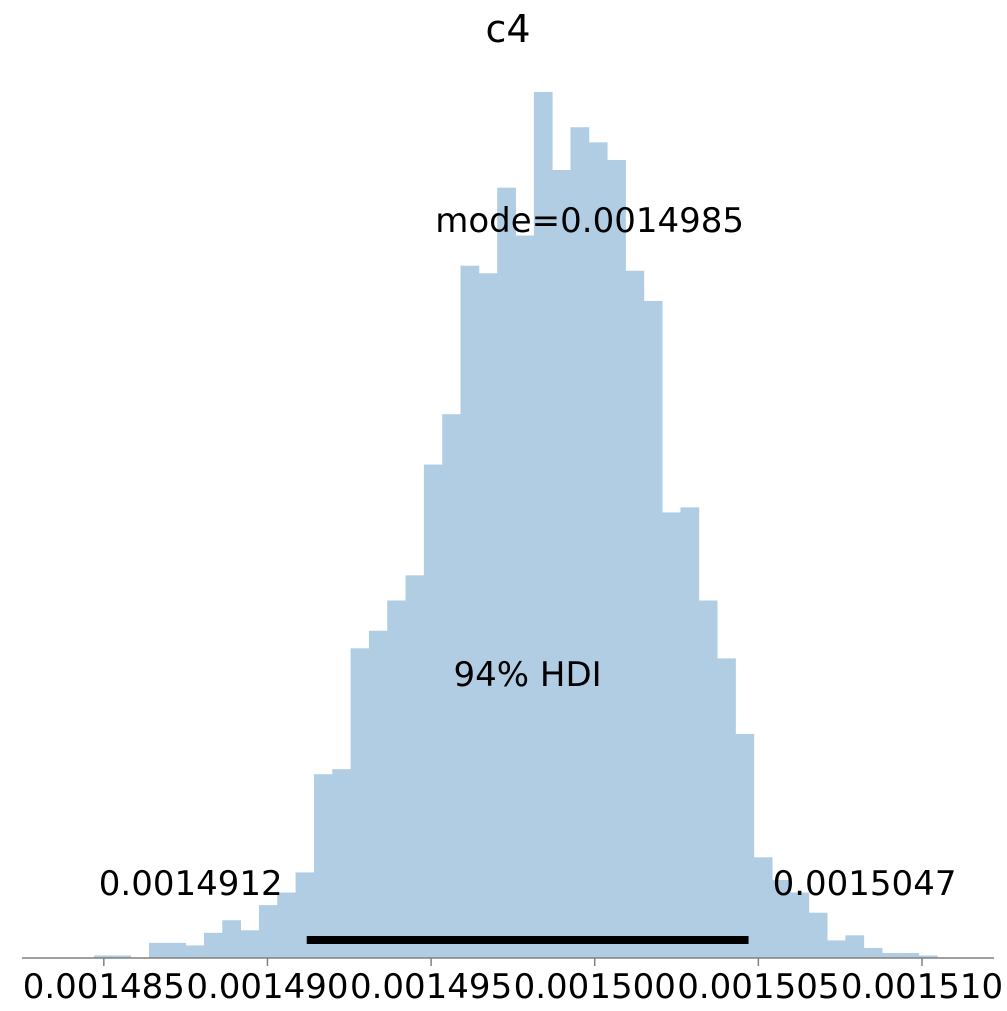 The image size is (1007, 1011). Describe the element at coordinates (865, 884) in the screenshot. I see `hdi-high-label: 0.0015047` at that location.